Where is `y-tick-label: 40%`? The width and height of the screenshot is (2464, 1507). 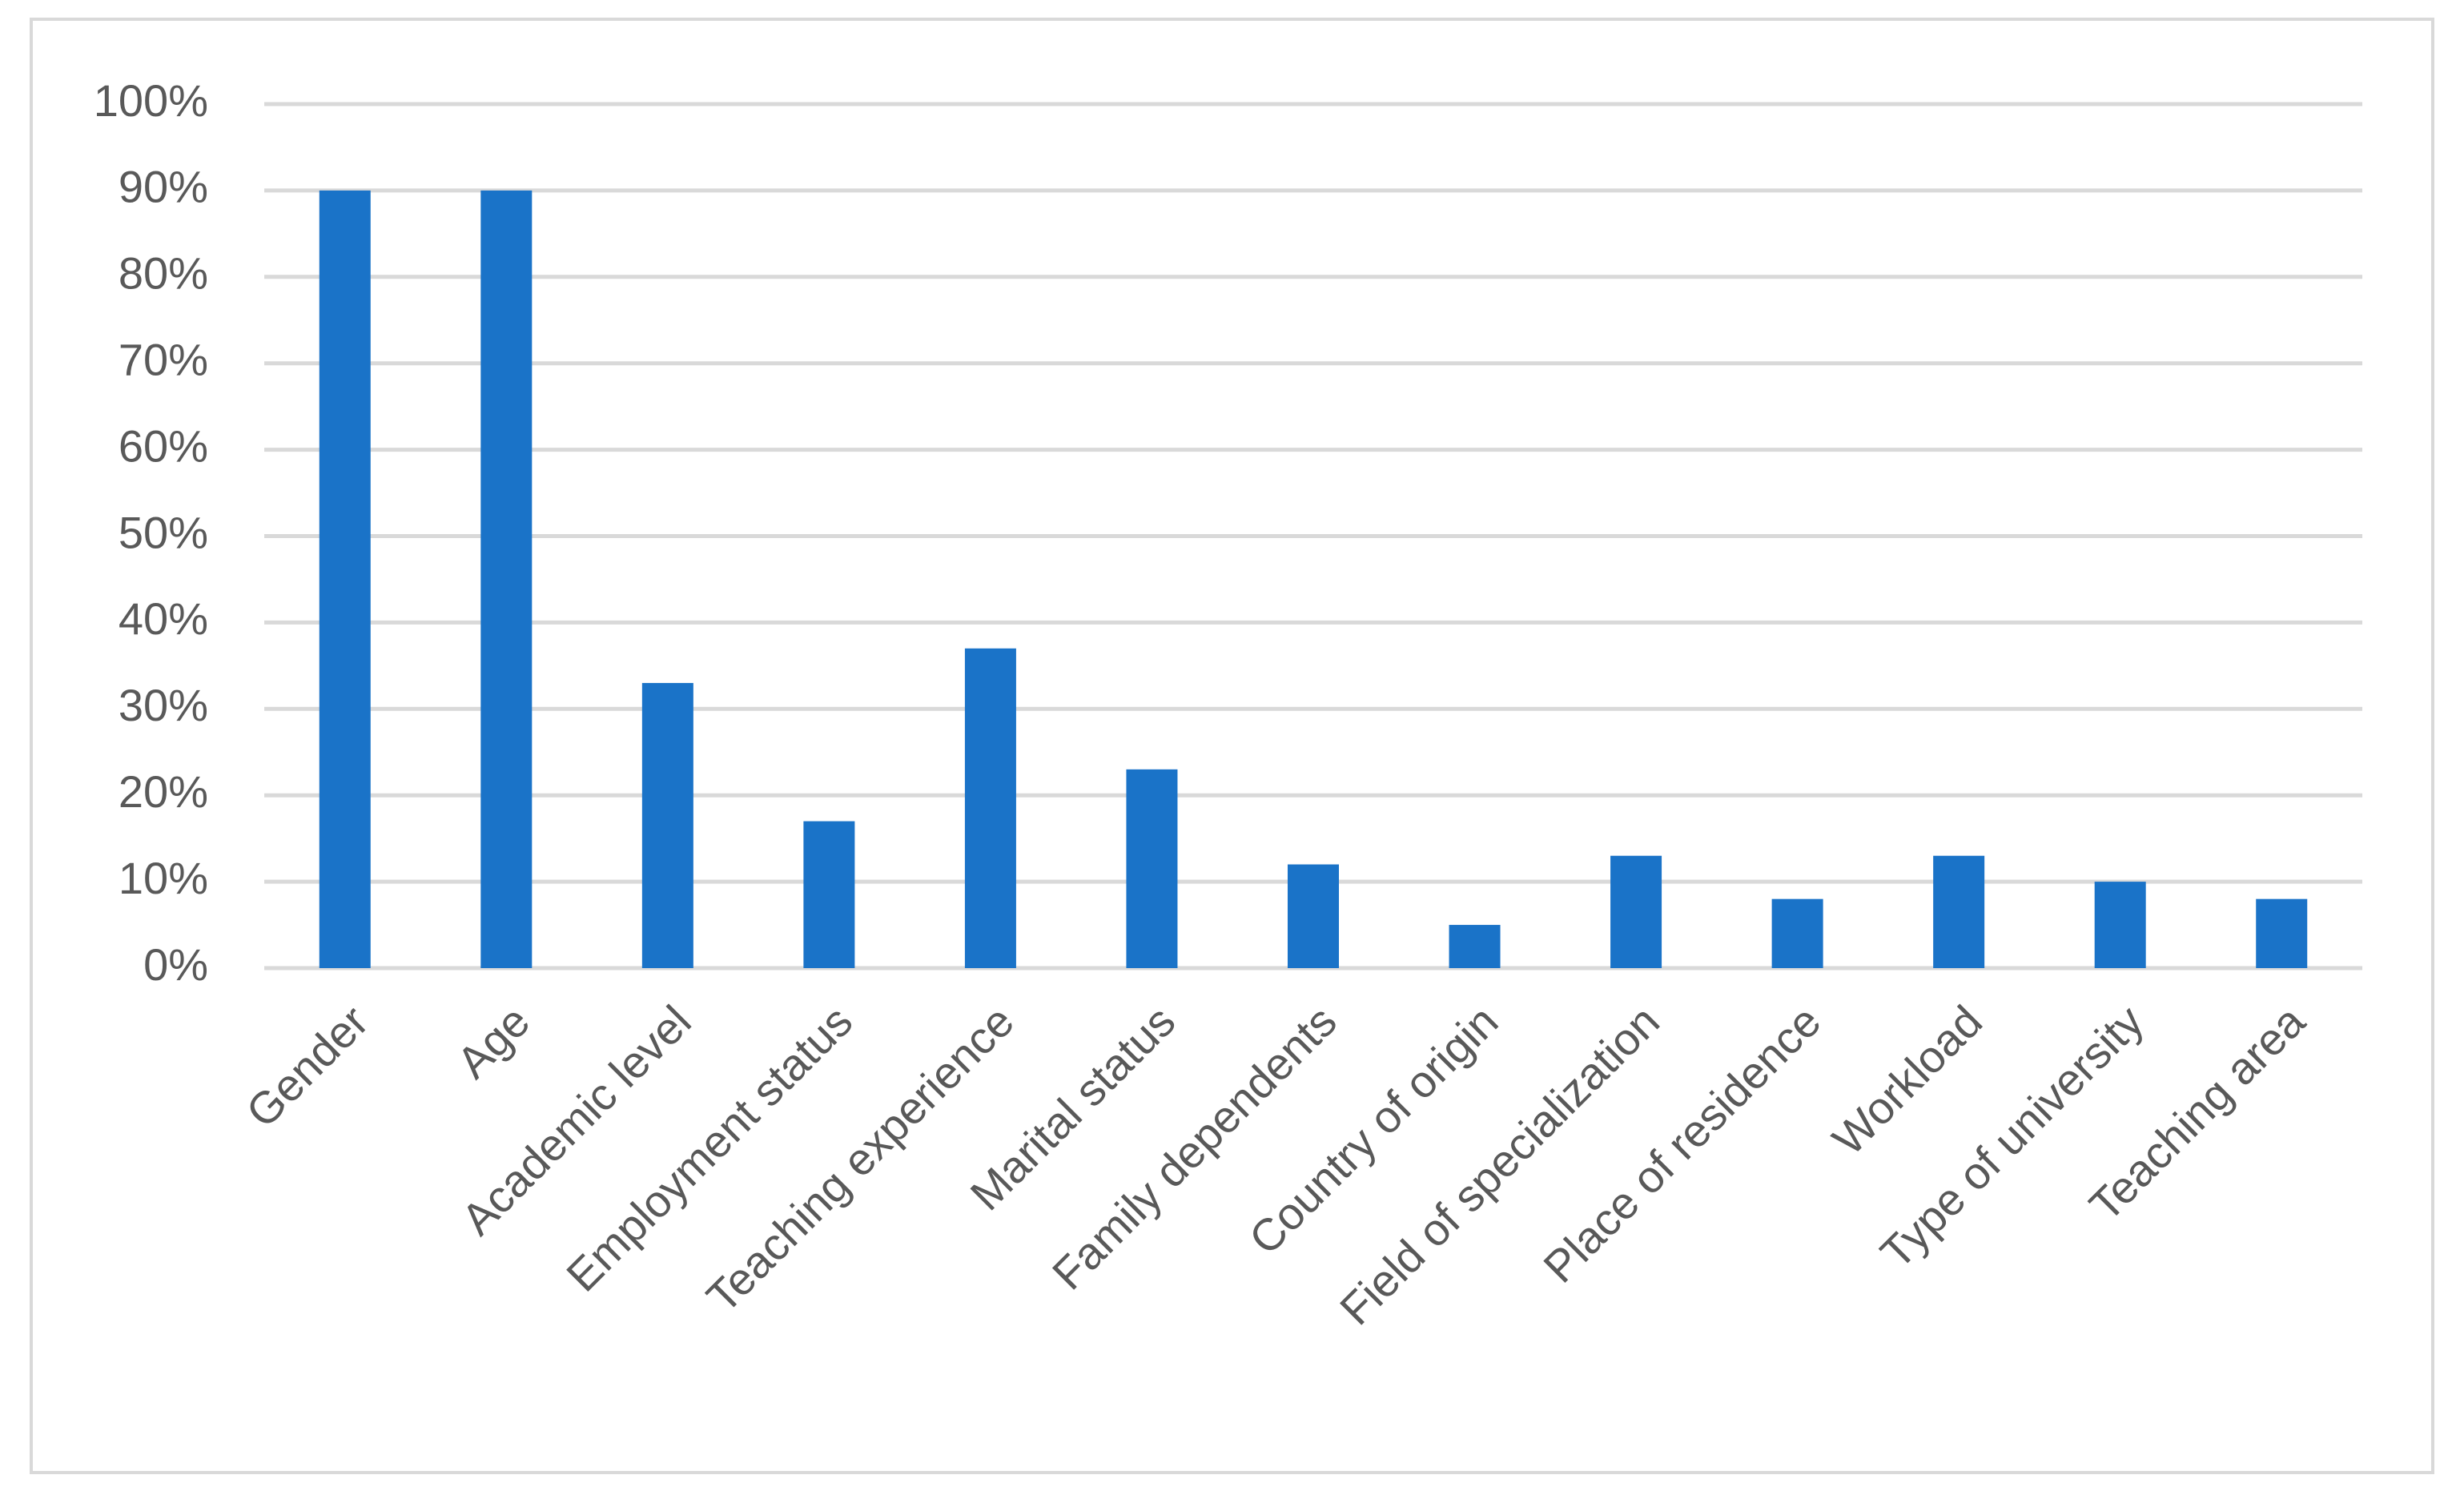
y-tick-label: 40% is located at coordinates (163, 618).